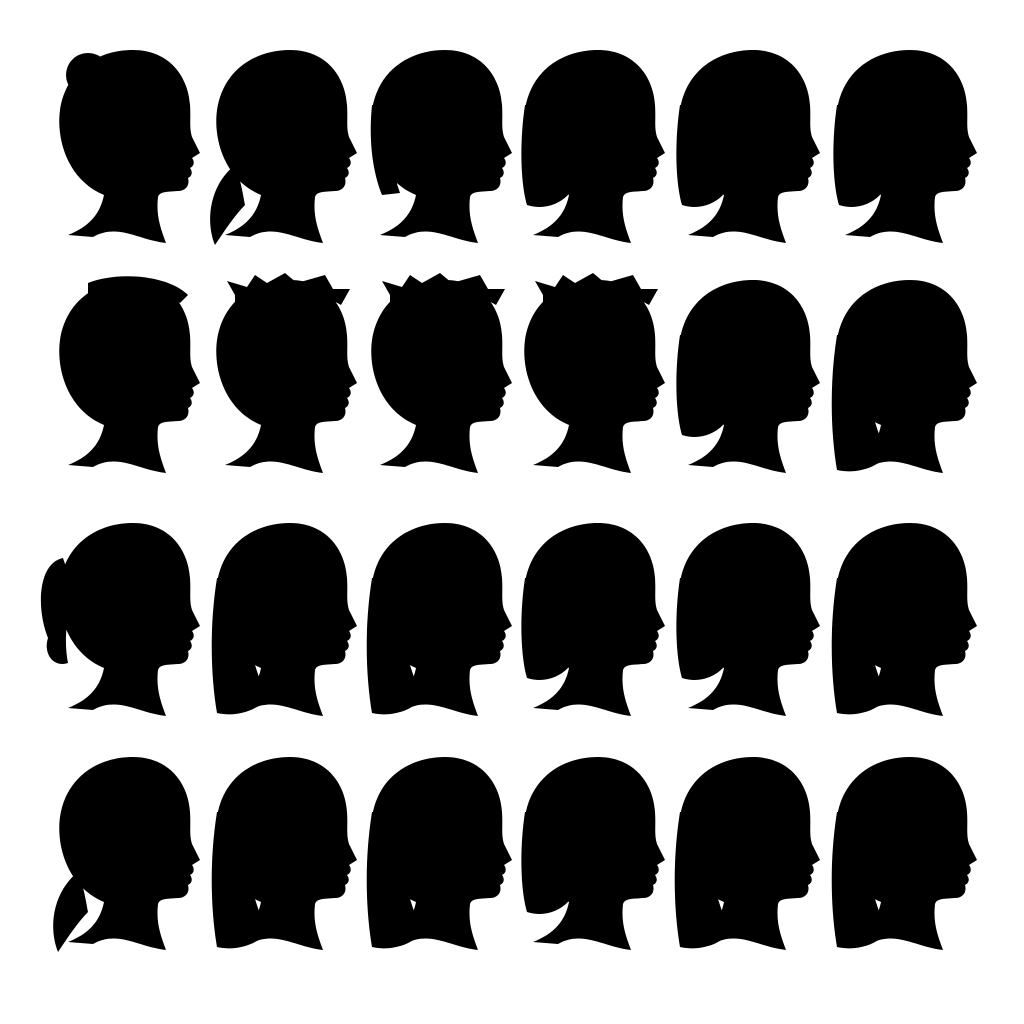 Image resolution: width=1024 pixels, height=1024 pixels. I want to click on head-silhouette-short, so click(129, 374).